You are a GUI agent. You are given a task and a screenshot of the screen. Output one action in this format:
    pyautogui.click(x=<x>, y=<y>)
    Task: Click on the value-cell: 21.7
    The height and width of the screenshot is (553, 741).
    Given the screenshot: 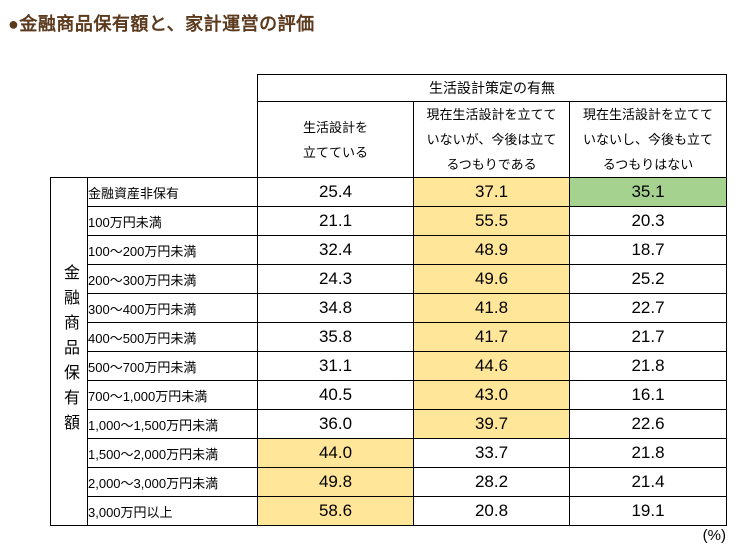 What is the action you would take?
    pyautogui.click(x=648, y=337)
    